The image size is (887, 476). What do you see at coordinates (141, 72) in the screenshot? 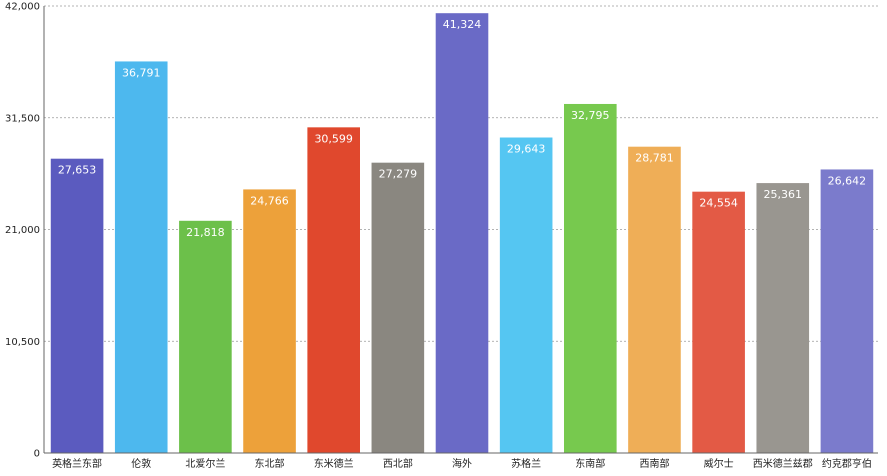
I see `bar-value-label: 36,791` at bounding box center [141, 72].